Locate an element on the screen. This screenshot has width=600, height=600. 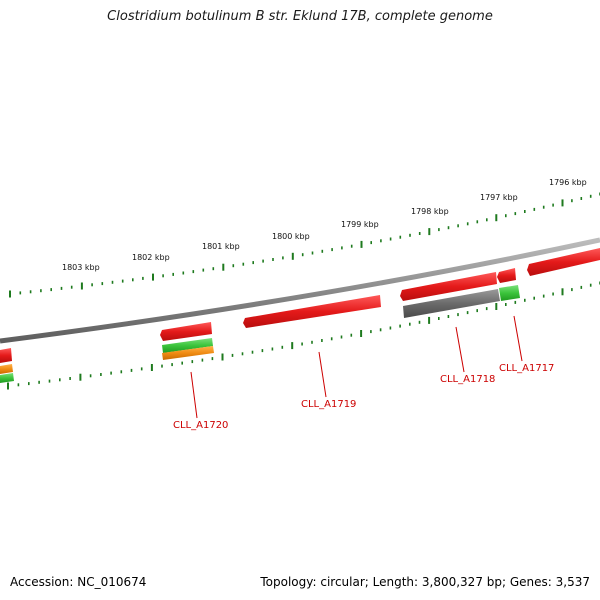
gene-labels: CLL_A1720 CLL_A1719 CLL_A1718 CLL_A1717 is located at coordinates (363, 397).